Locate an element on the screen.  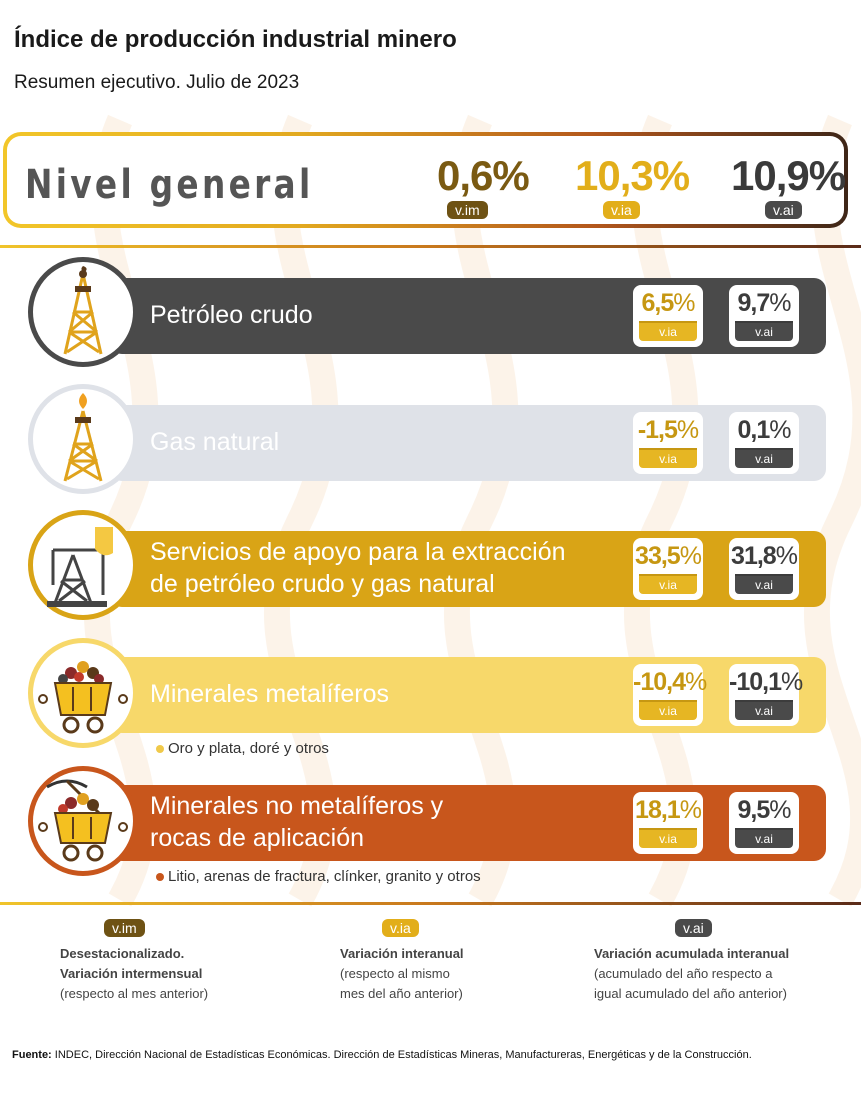
row-gas-vai-badge: 0,1% v.ai is located at coordinates (764, 443).